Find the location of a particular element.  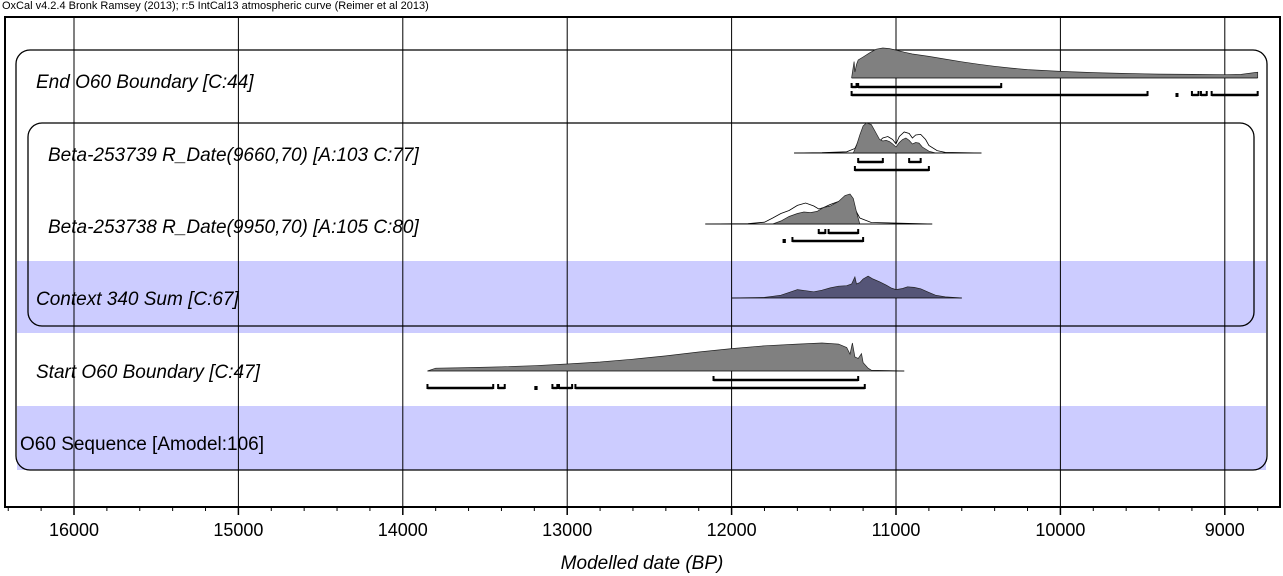

row-label-2: Beta-253738 R_Date(9950,70) [A:105 C:80] is located at coordinates (233, 227).